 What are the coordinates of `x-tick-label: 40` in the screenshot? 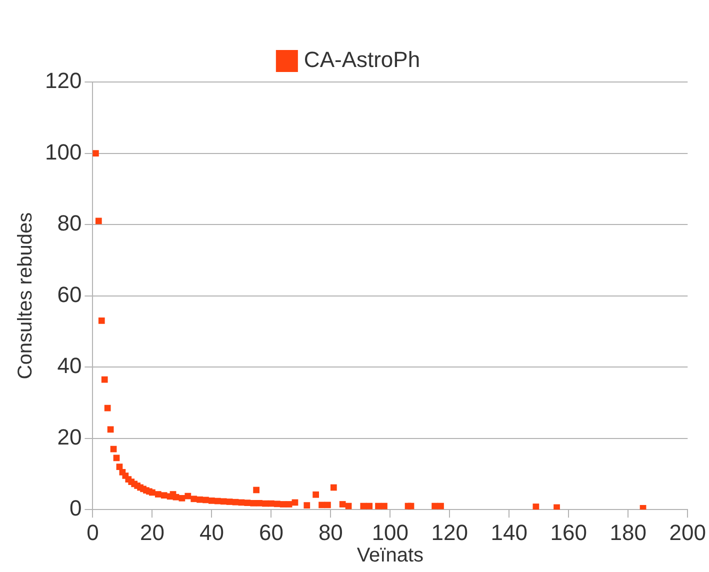 It's located at (211, 532).